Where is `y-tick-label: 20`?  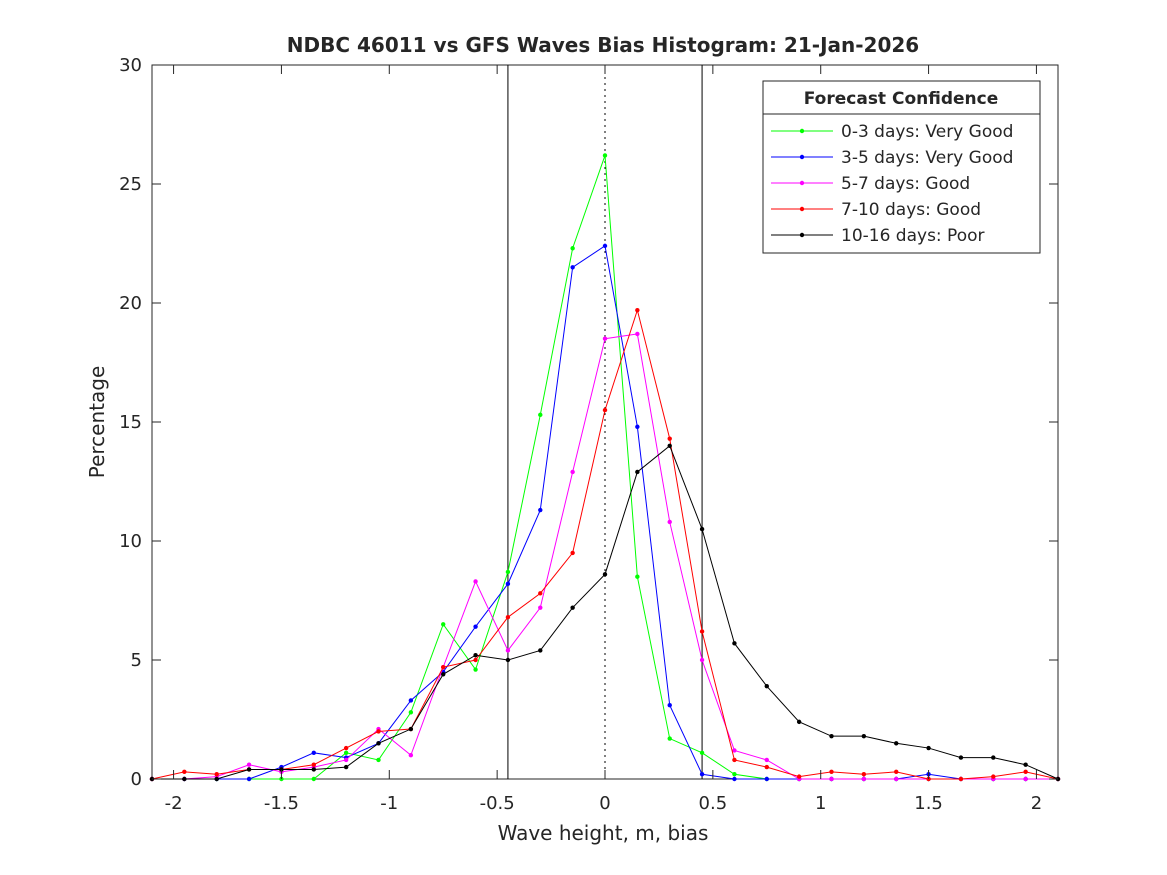 y-tick-label: 20 is located at coordinates (130, 303).